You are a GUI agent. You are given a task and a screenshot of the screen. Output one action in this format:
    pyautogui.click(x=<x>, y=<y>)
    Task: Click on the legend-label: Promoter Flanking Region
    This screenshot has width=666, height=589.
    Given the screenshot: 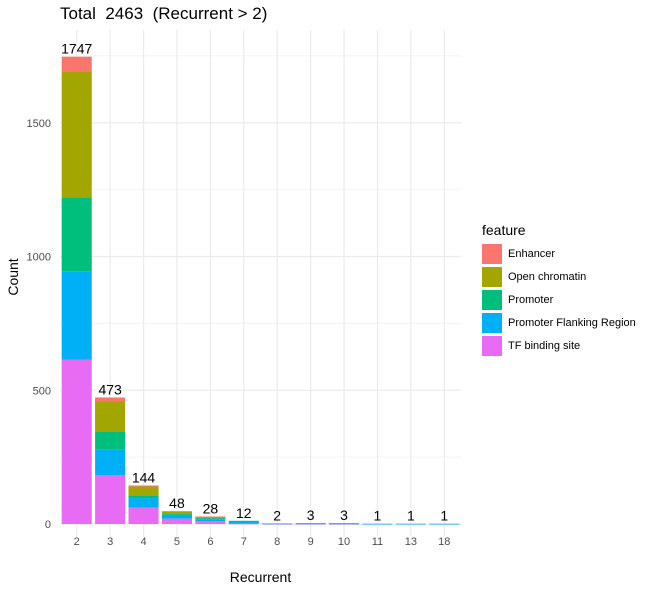 What is the action you would take?
    pyautogui.click(x=572, y=322)
    